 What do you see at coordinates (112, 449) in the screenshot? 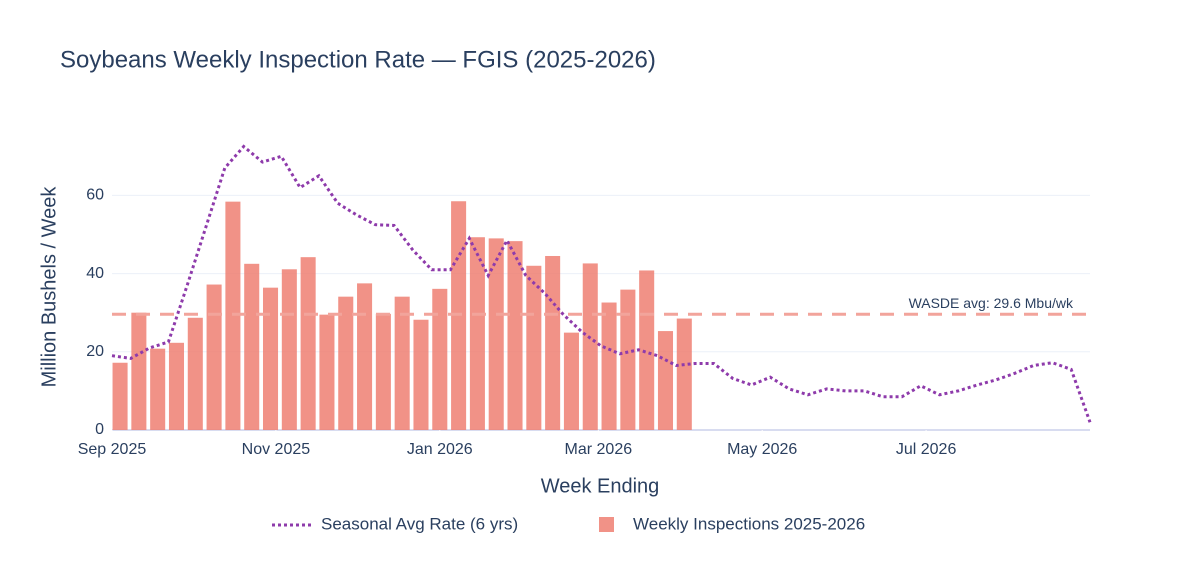
I see `x-tick-label: Sep 2025` at bounding box center [112, 449].